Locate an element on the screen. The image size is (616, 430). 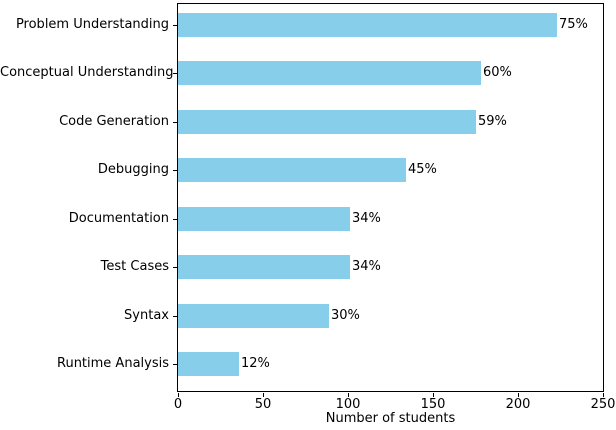
x-tick-label: 250 is located at coordinates (603, 404).